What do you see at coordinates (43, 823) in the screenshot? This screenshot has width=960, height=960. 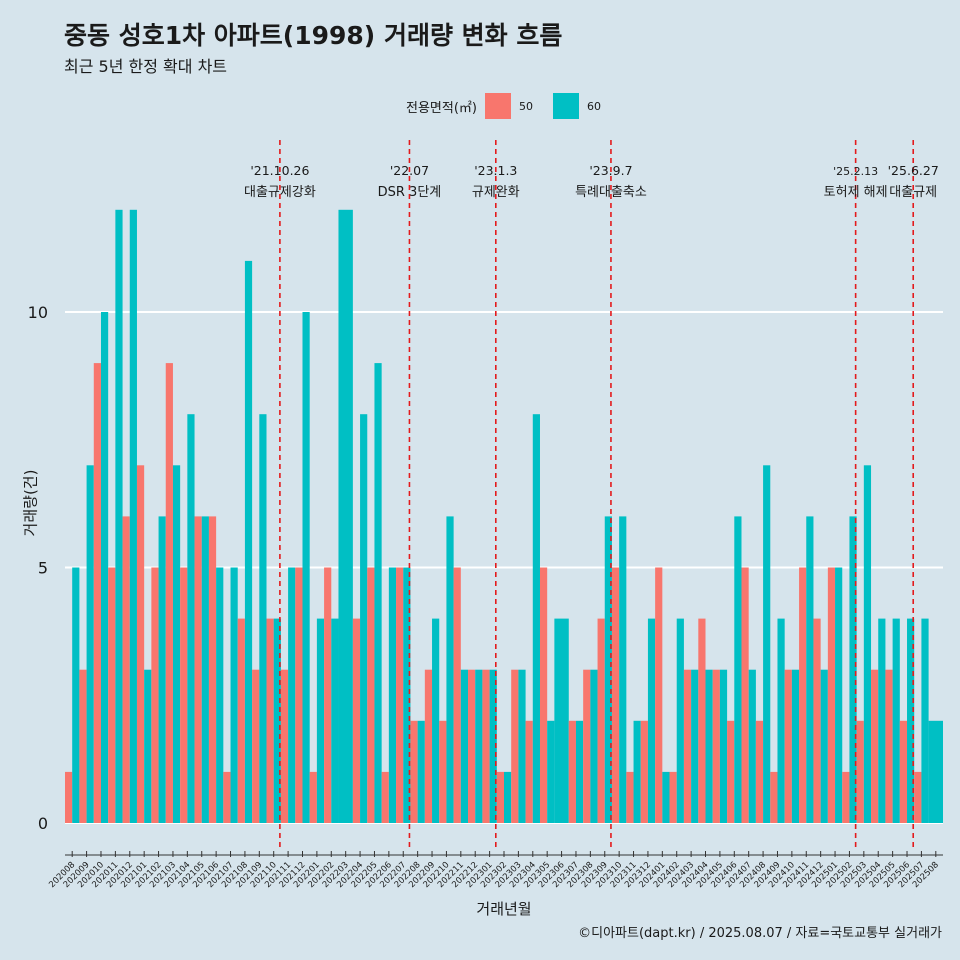 I see `y-tick-label-0: 0` at bounding box center [43, 823].